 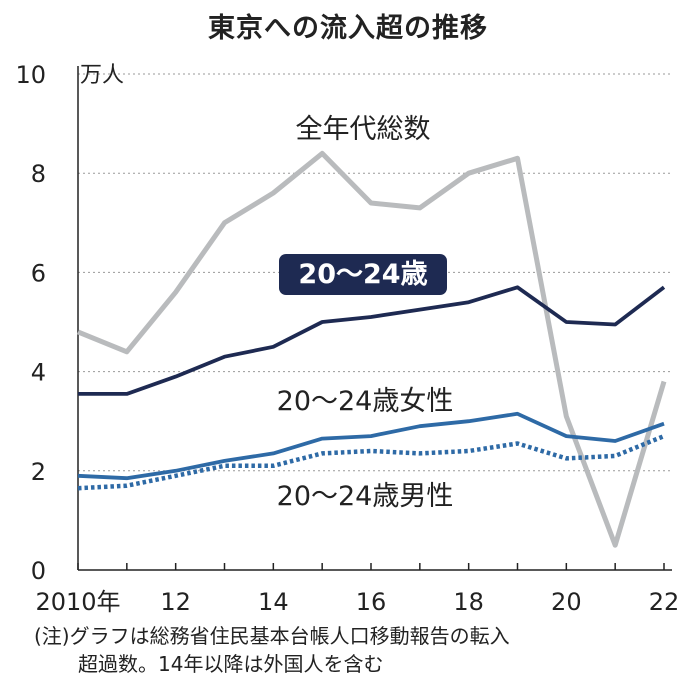 What do you see at coordinates (38, 273) in the screenshot?
I see `y-tick-label: 6` at bounding box center [38, 273].